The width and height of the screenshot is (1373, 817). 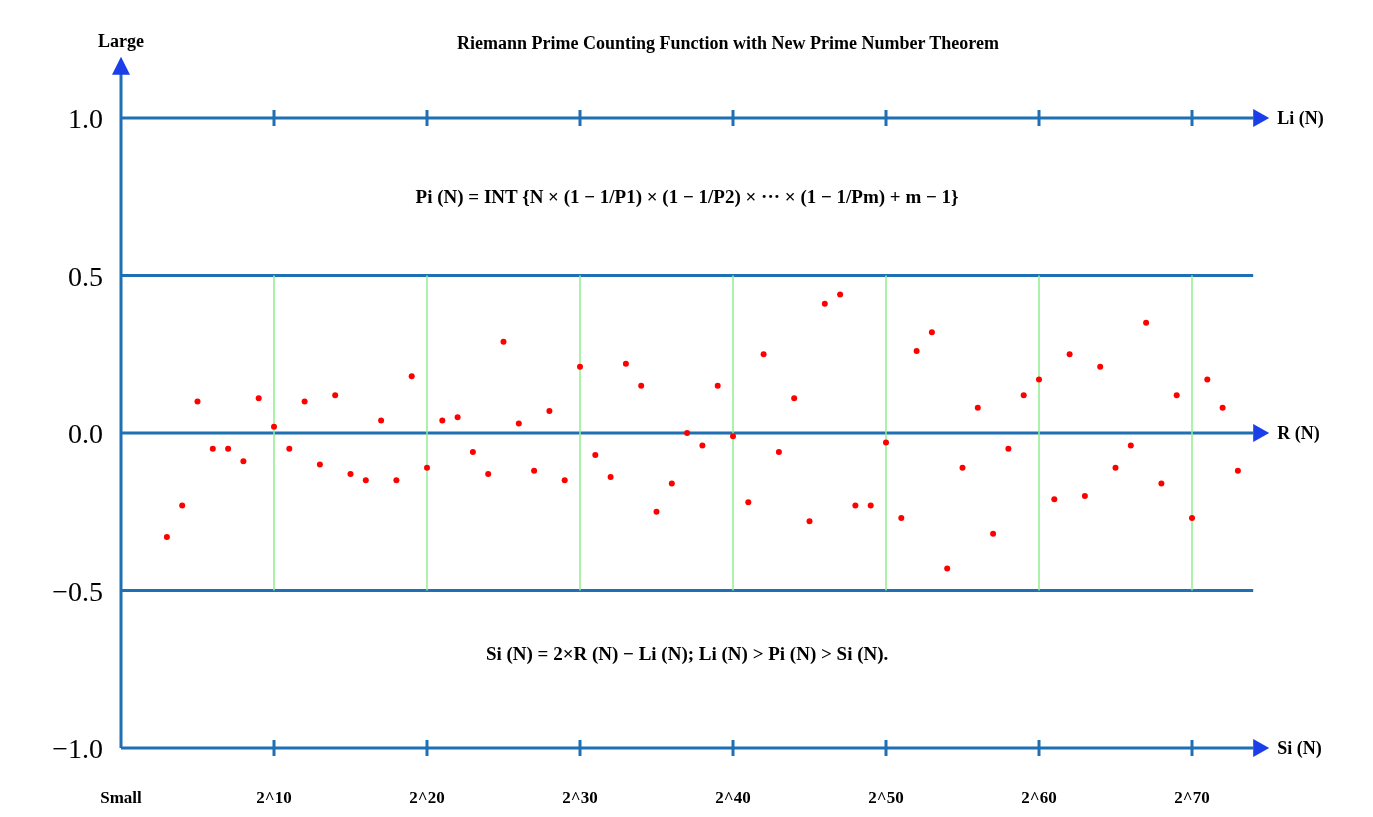 I want to click on y-tick-label: 0.5, so click(x=85, y=276).